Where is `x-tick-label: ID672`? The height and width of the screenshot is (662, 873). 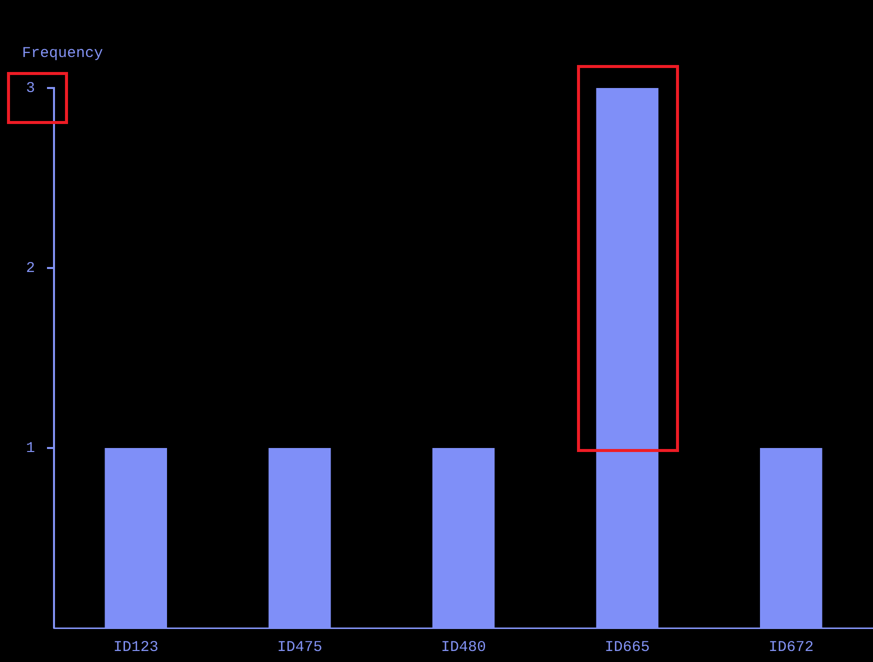 x-tick-label: ID672 is located at coordinates (791, 647).